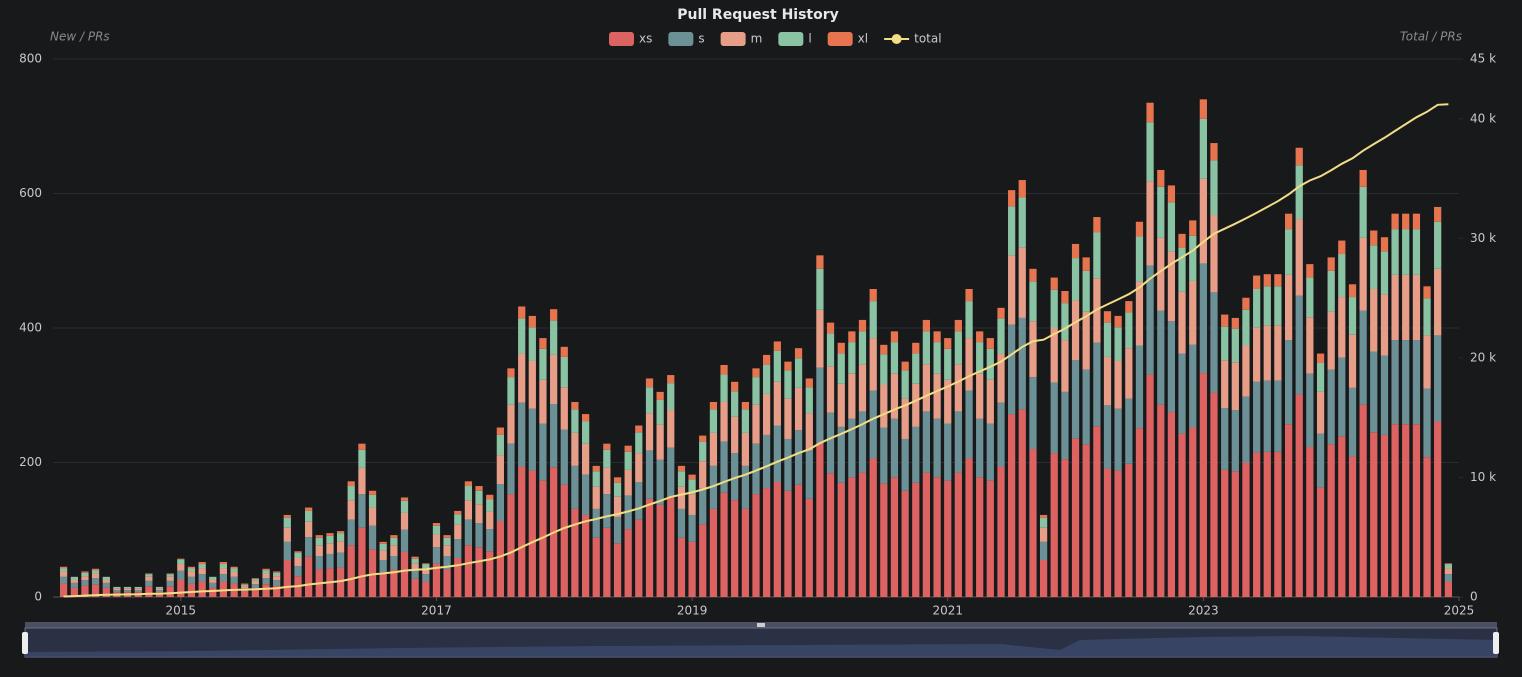 This screenshot has width=1522, height=677. What do you see at coordinates (1483, 238) in the screenshot?
I see `y2-tick-label: 30 k` at bounding box center [1483, 238].